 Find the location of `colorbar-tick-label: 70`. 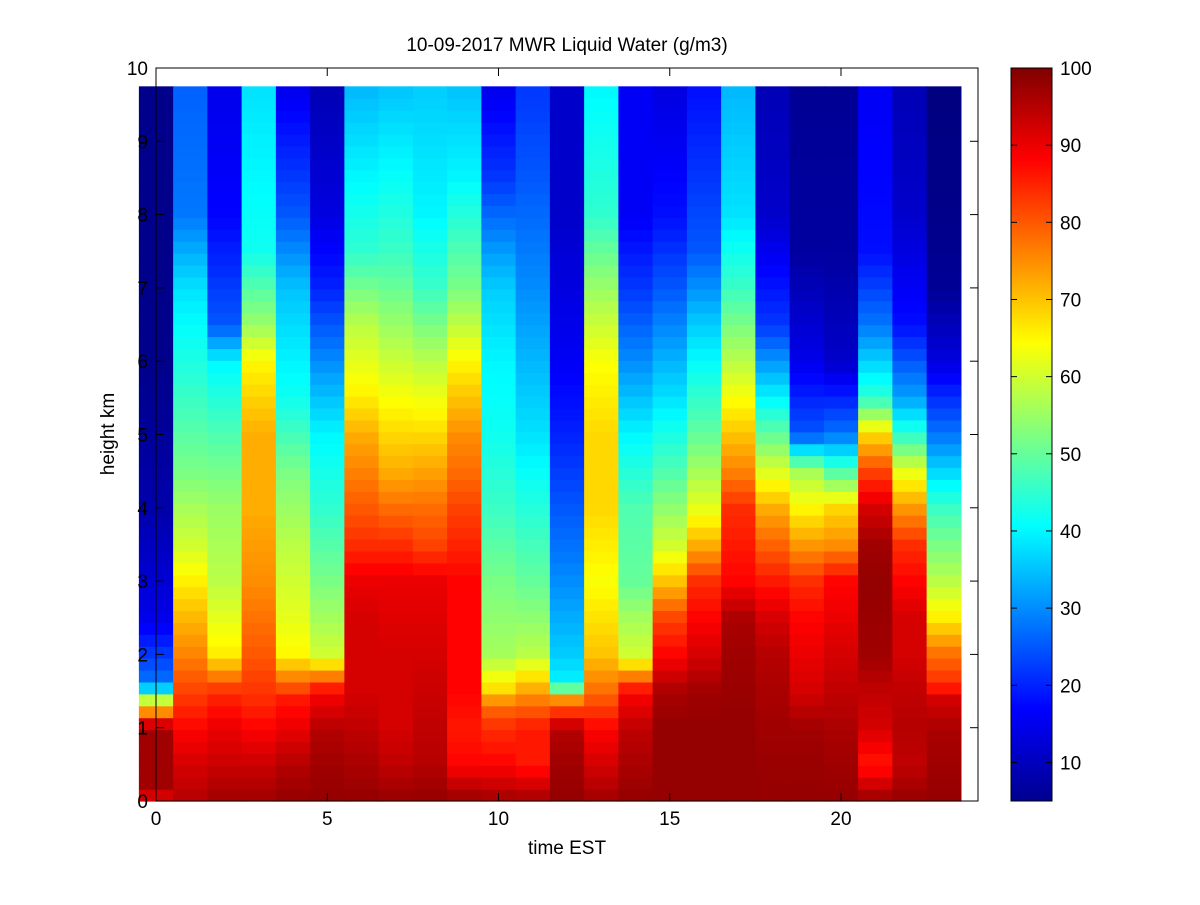

colorbar-tick-label: 70 is located at coordinates (1070, 300).